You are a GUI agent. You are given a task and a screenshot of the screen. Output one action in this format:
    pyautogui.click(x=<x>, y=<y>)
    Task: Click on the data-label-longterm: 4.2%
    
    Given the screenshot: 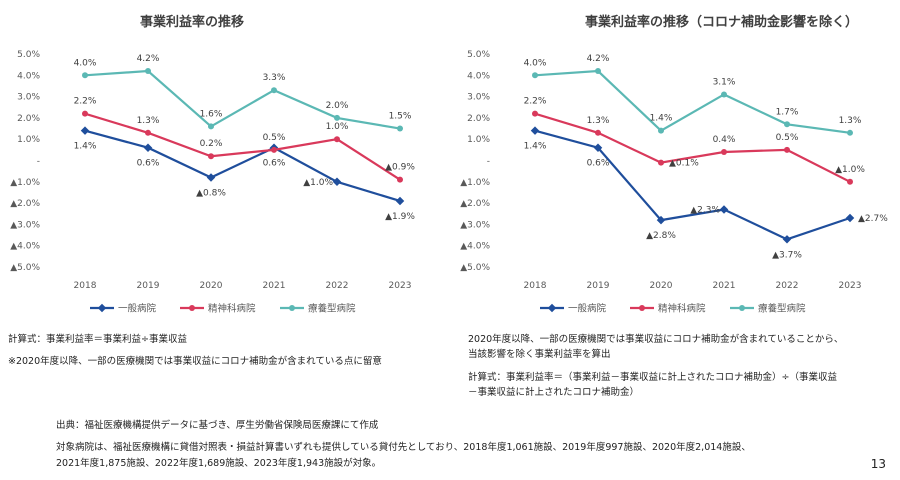 What is the action you would take?
    pyautogui.click(x=148, y=59)
    